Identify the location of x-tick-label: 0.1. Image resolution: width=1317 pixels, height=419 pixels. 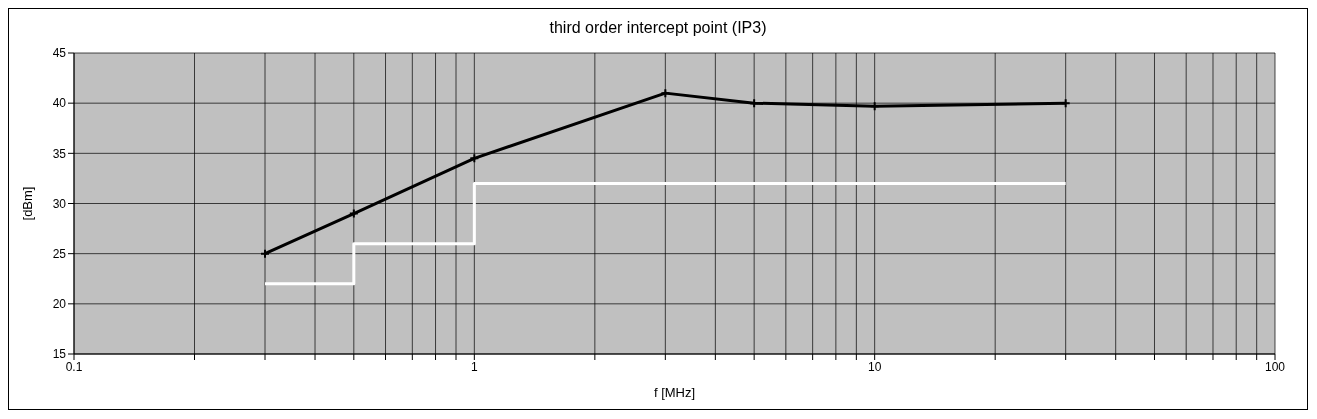
(74, 366).